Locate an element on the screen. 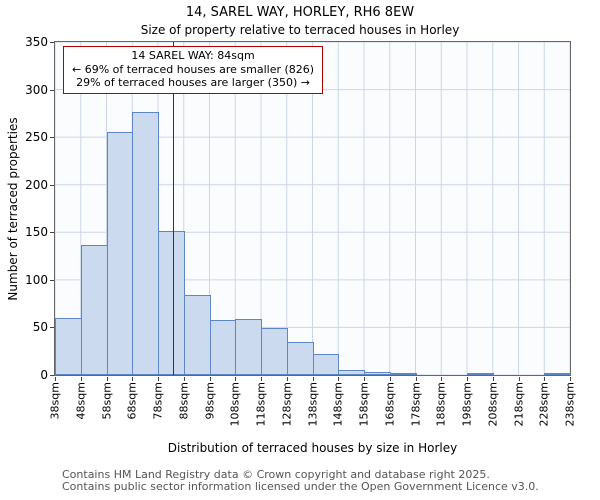  x-tick-label: 88sqm is located at coordinates (184, 401).